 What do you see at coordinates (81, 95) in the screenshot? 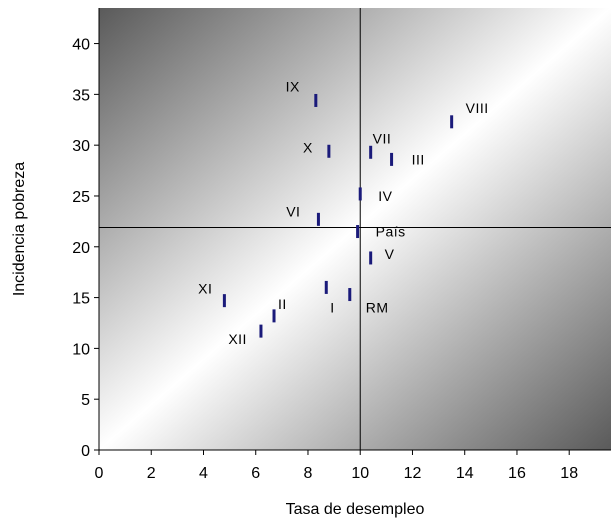
I see `y-tick-label: 35` at bounding box center [81, 95].